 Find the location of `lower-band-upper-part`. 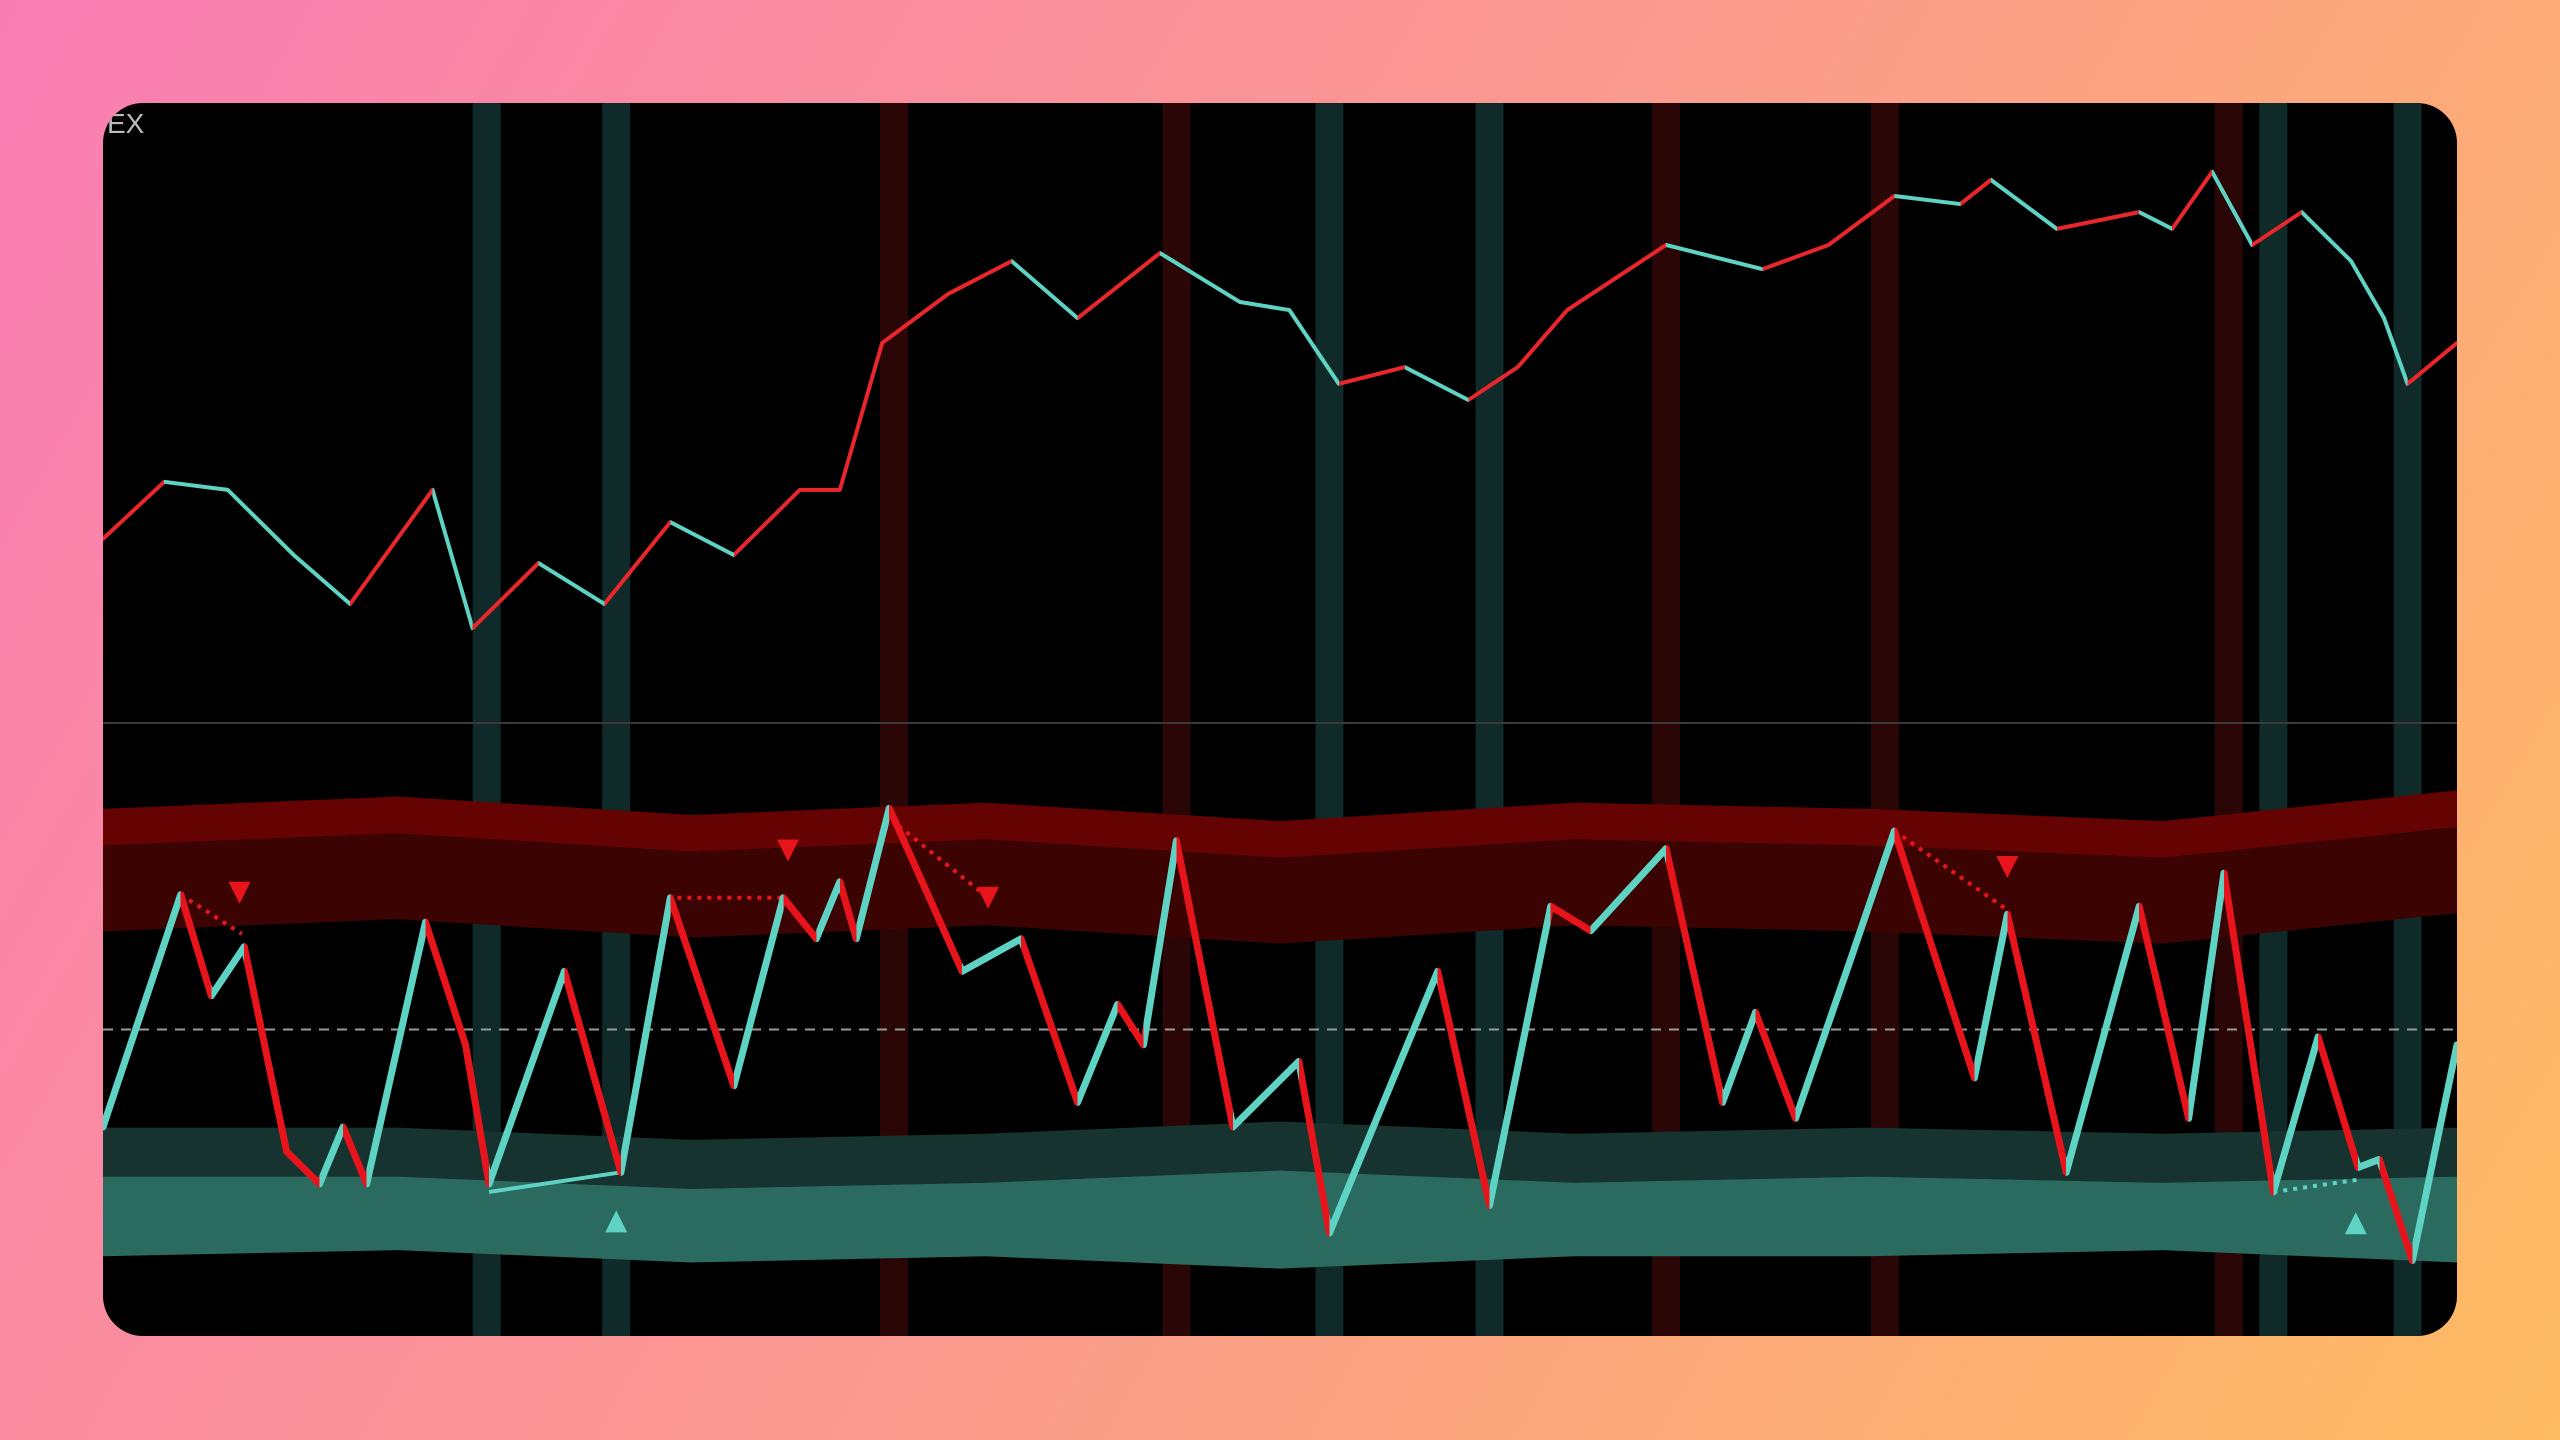

lower-band-upper-part is located at coordinates (1280, 1155).